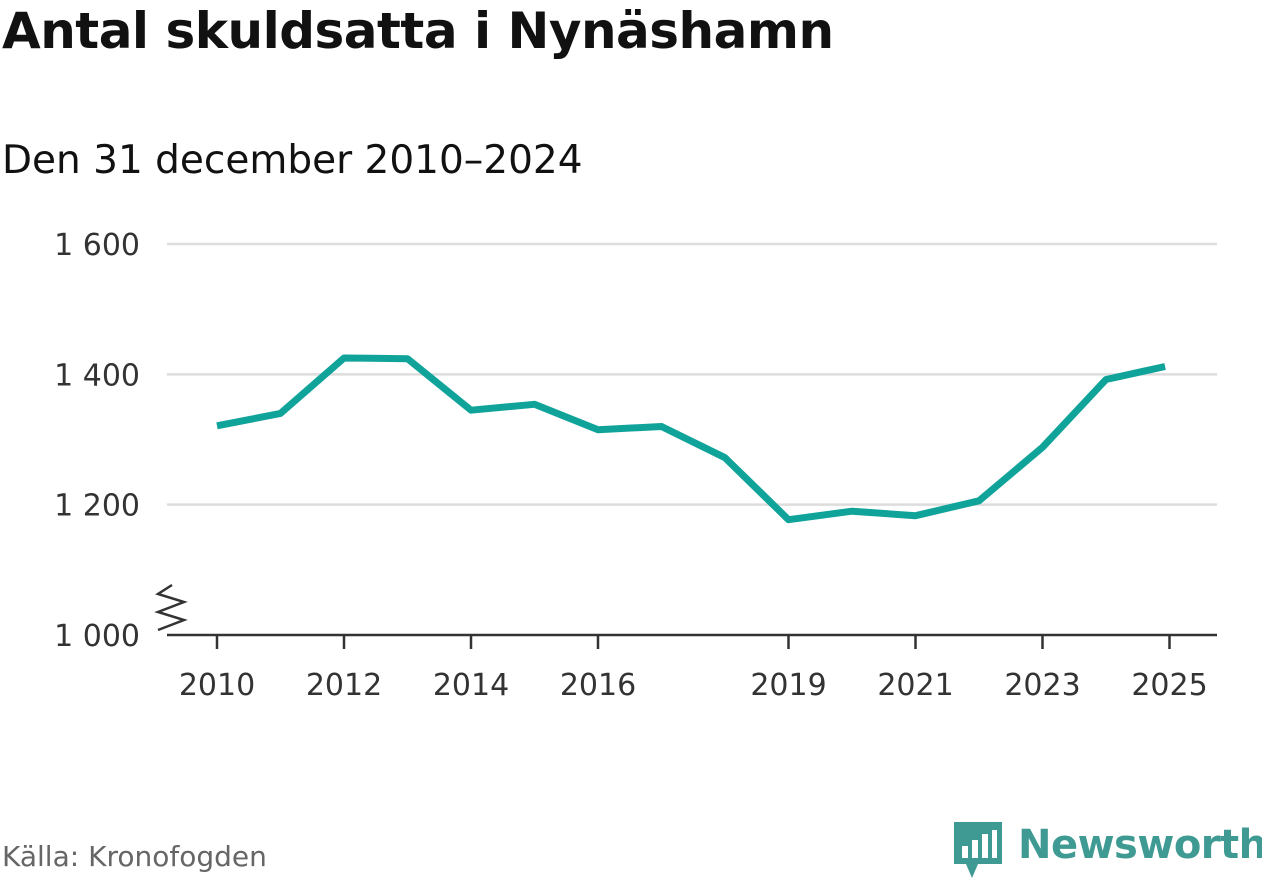 Image resolution: width=1262 pixels, height=880 pixels. I want to click on series-line, so click(691, 439).